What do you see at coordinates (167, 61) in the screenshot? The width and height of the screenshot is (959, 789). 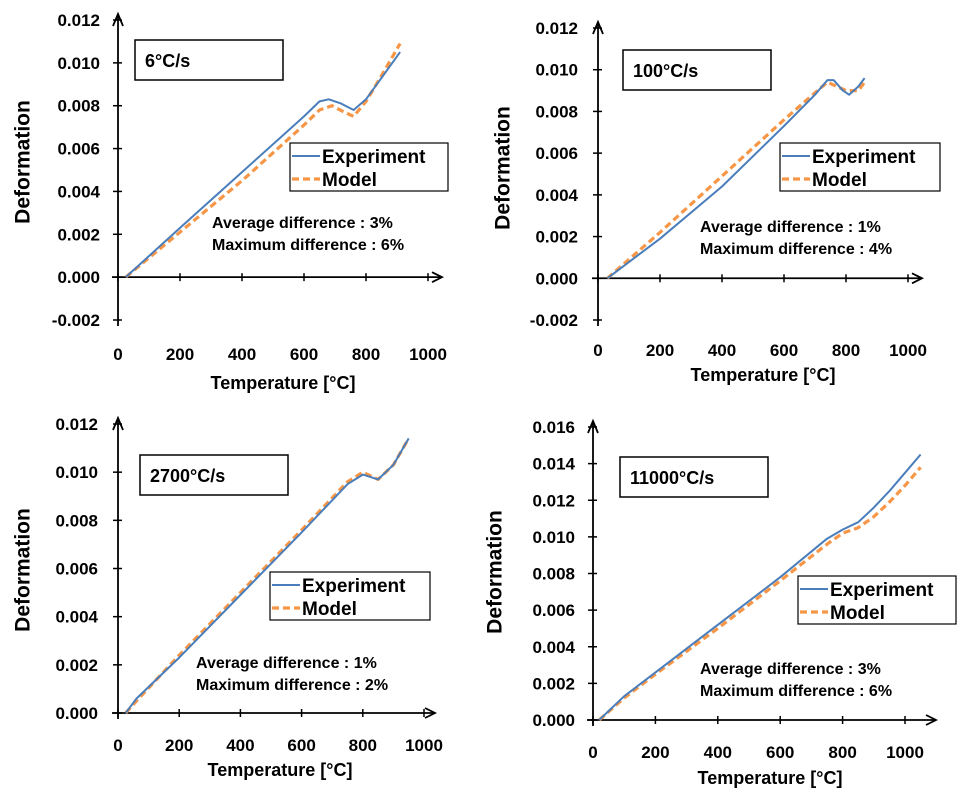 I see `heating-rate-label: 6°C/s` at bounding box center [167, 61].